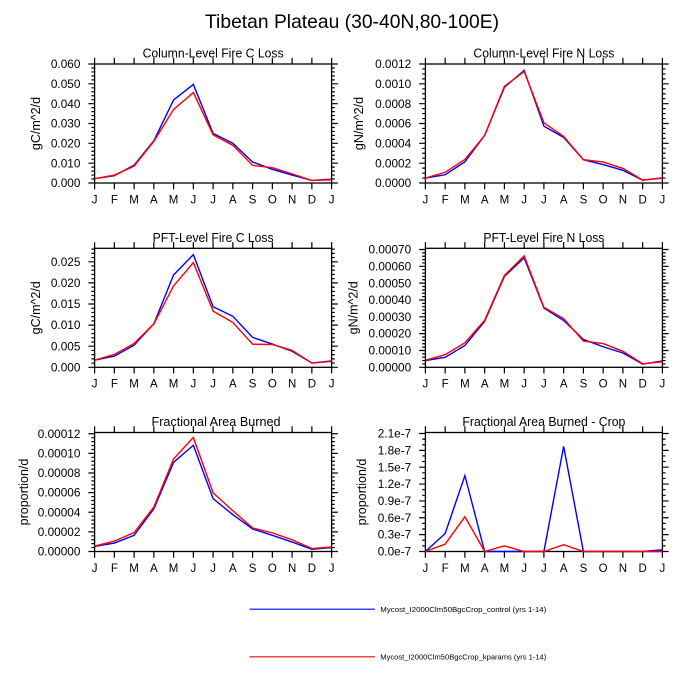 This screenshot has width=700, height=700. What do you see at coordinates (394, 434) in the screenshot?
I see `svg-text: 2.1e-7` at bounding box center [394, 434].